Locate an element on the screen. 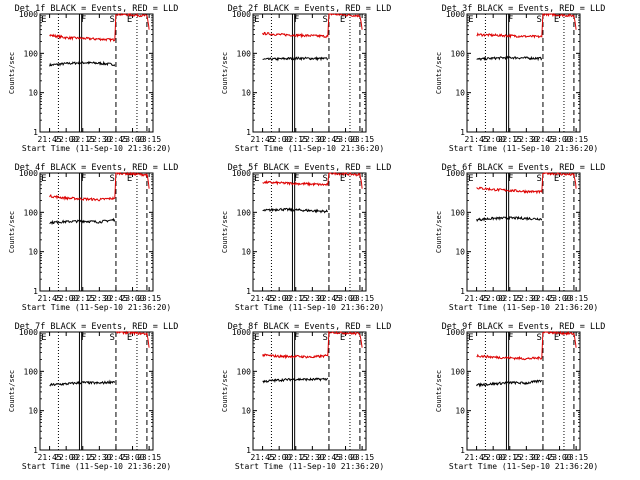 This screenshot has width=640, height=480. panel-title: Det 5f BLACK = Events, RED = LLD is located at coordinates (310, 168).